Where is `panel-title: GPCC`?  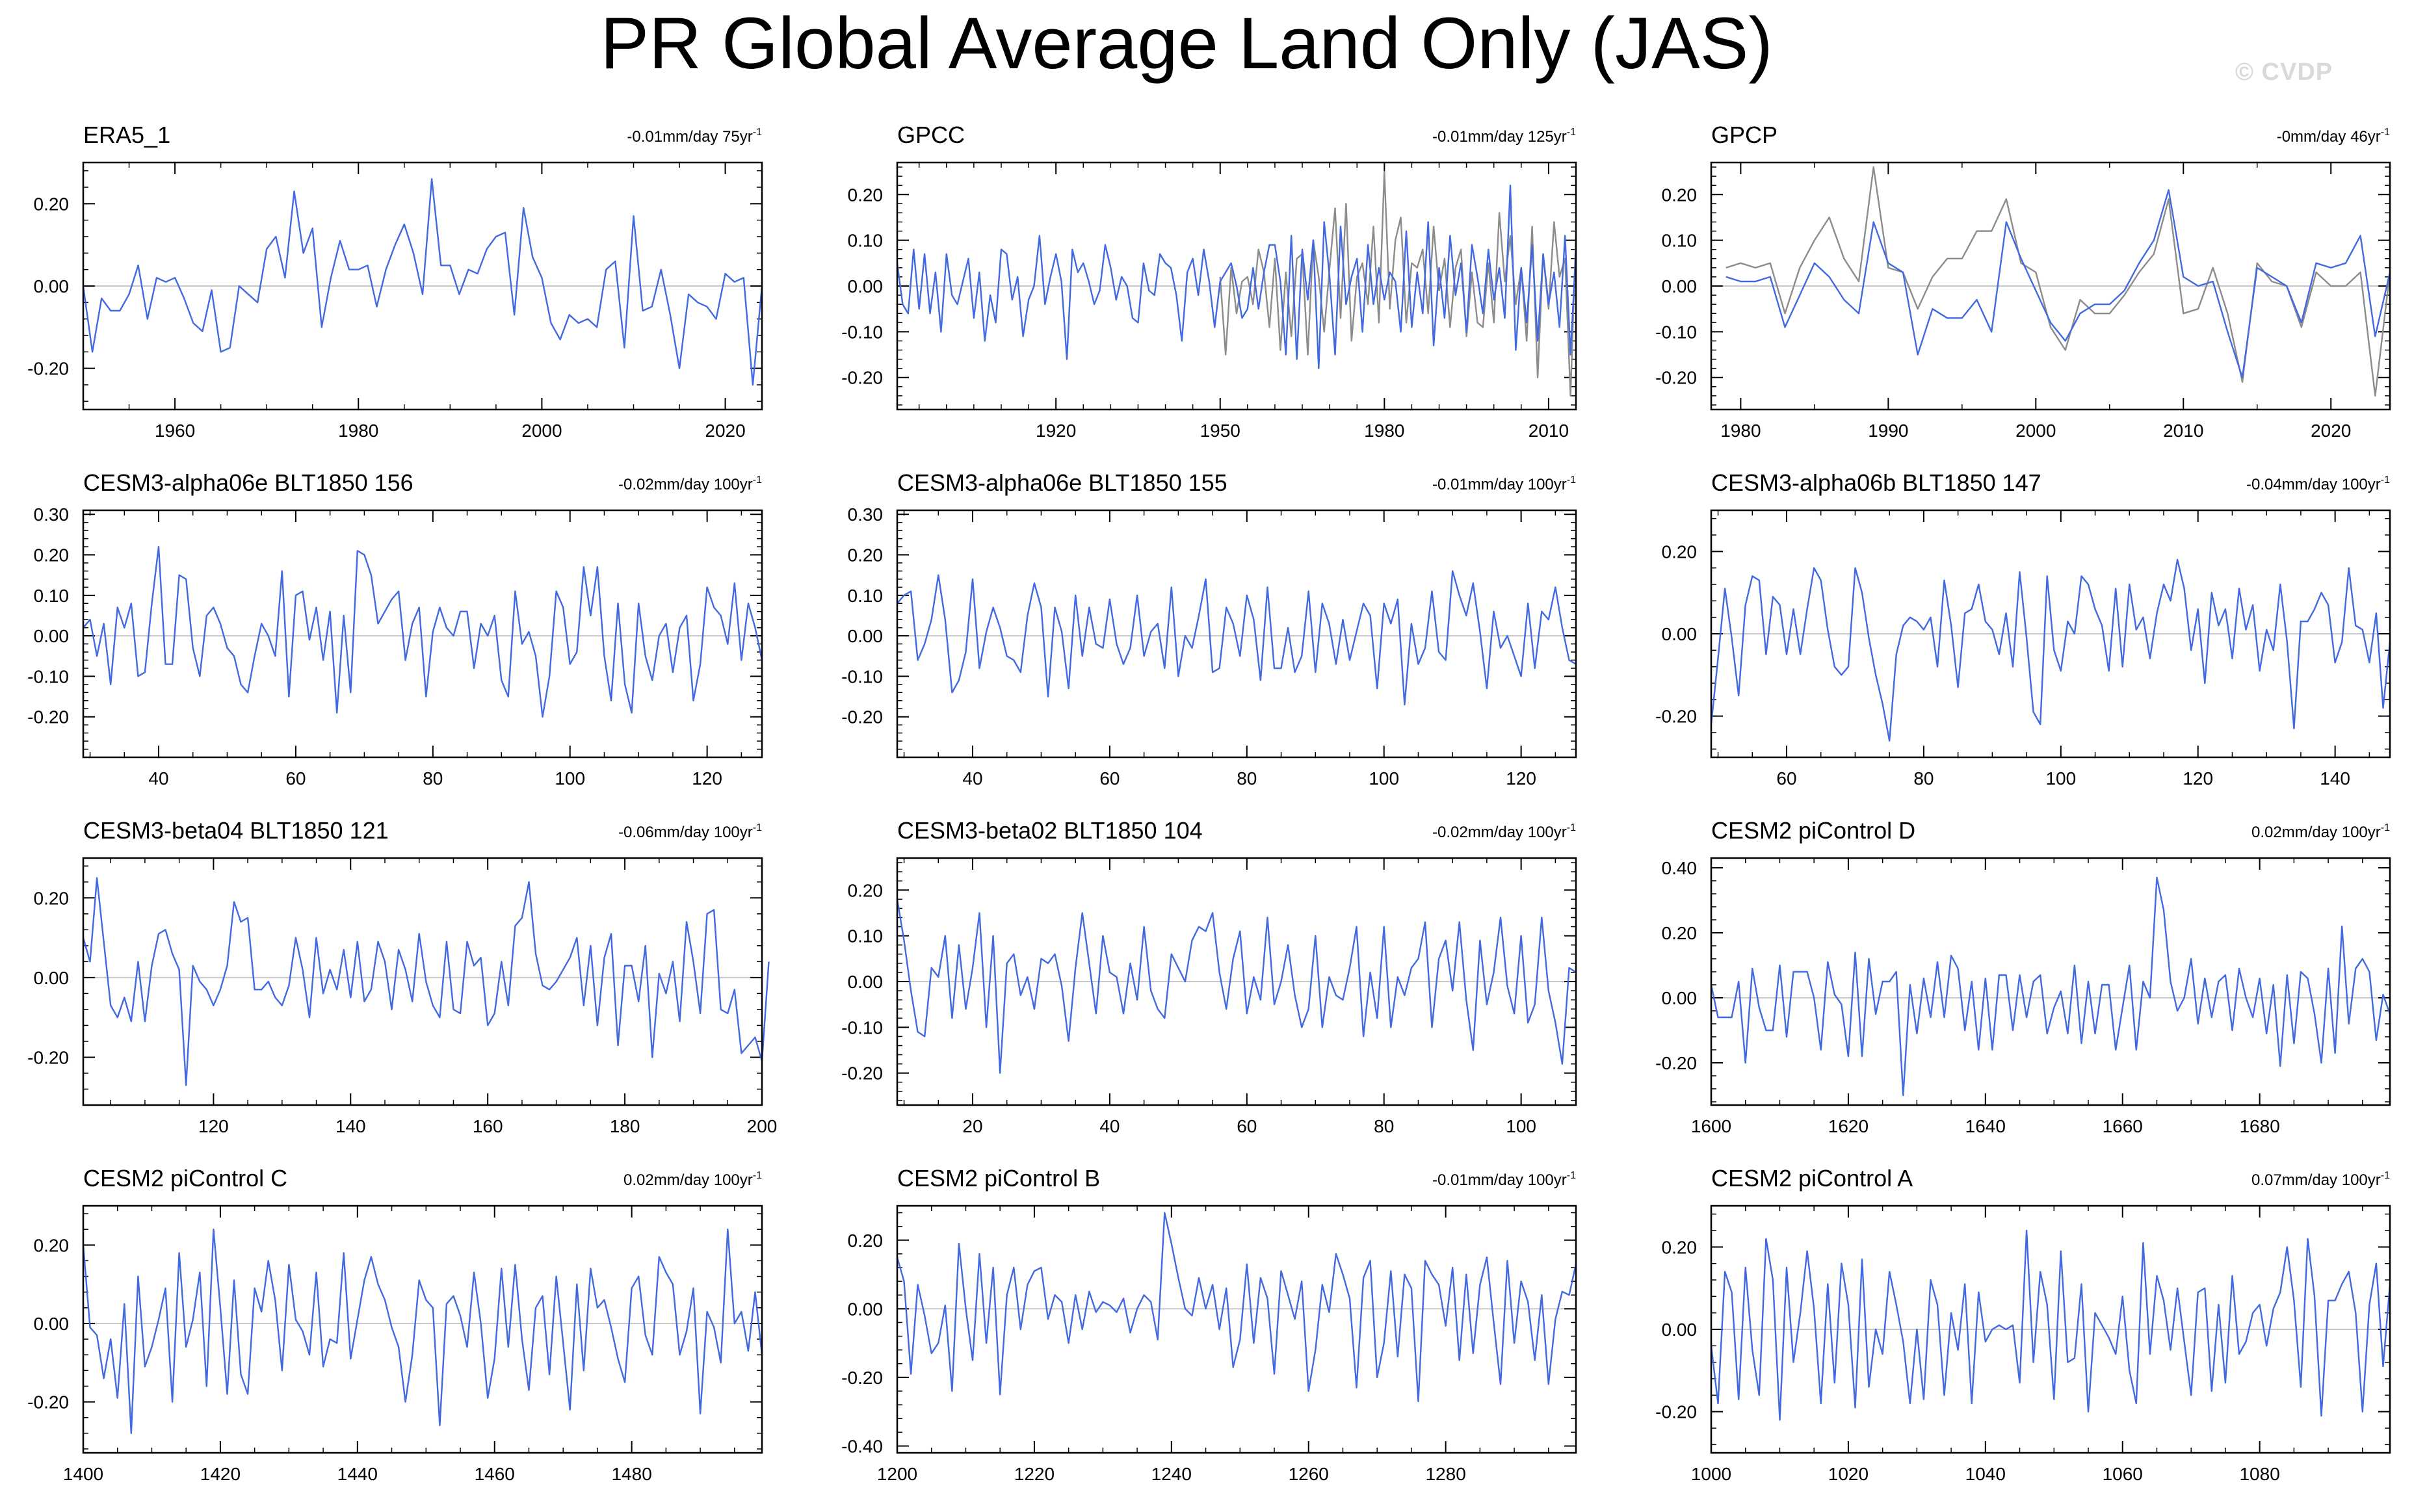
panel-title: GPCC is located at coordinates (931, 135).